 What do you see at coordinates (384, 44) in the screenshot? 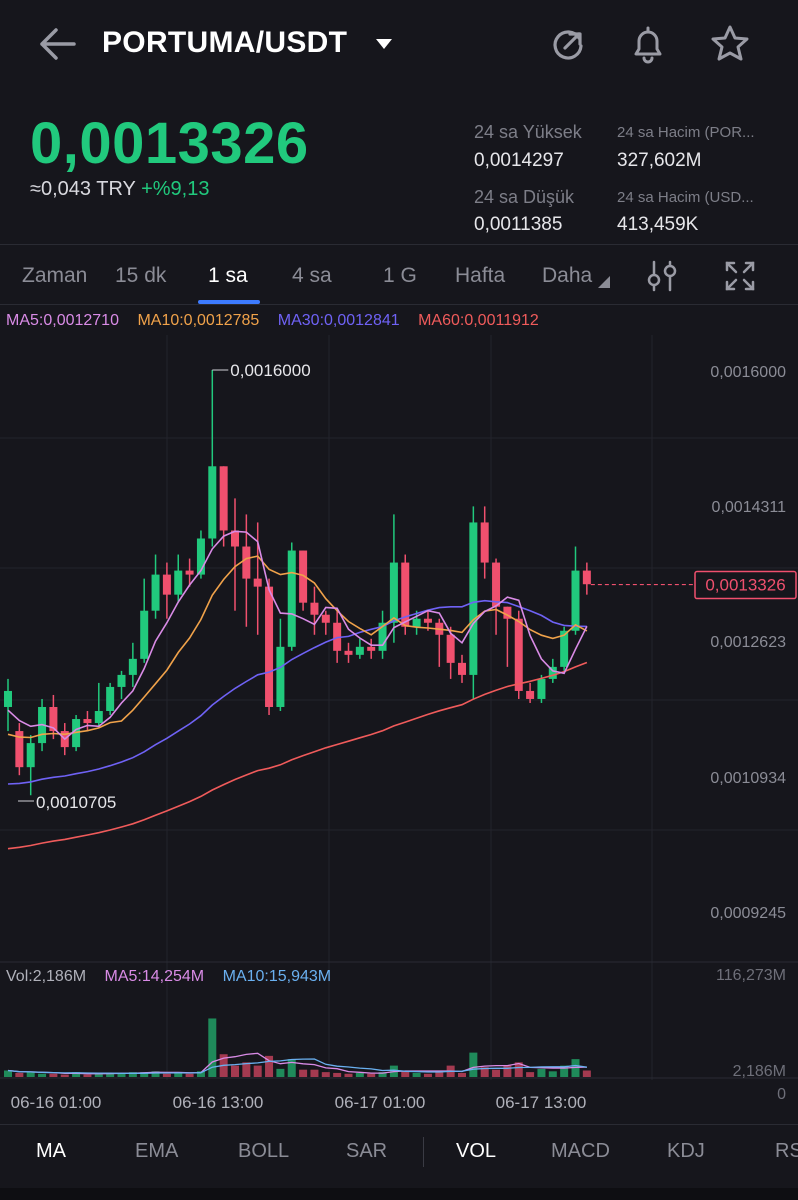
I see `caret-down-icon` at bounding box center [384, 44].